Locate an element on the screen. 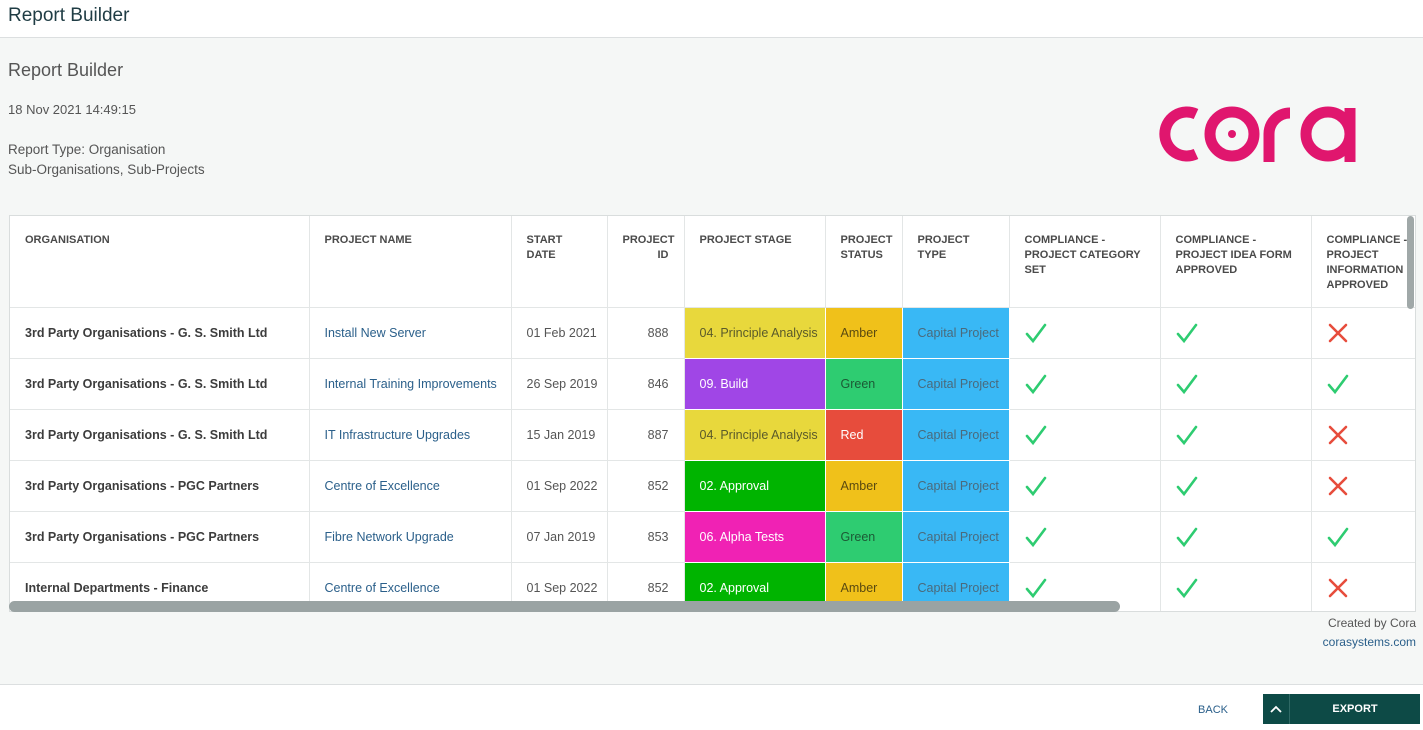 The width and height of the screenshot is (1423, 730). export-options-toggle is located at coordinates (1276, 709).